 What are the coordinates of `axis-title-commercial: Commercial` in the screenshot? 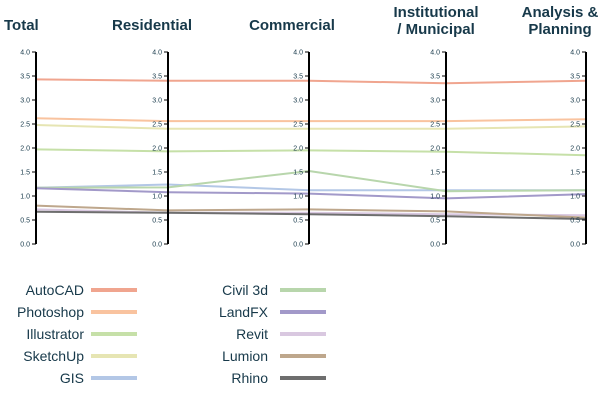 It's located at (292, 25).